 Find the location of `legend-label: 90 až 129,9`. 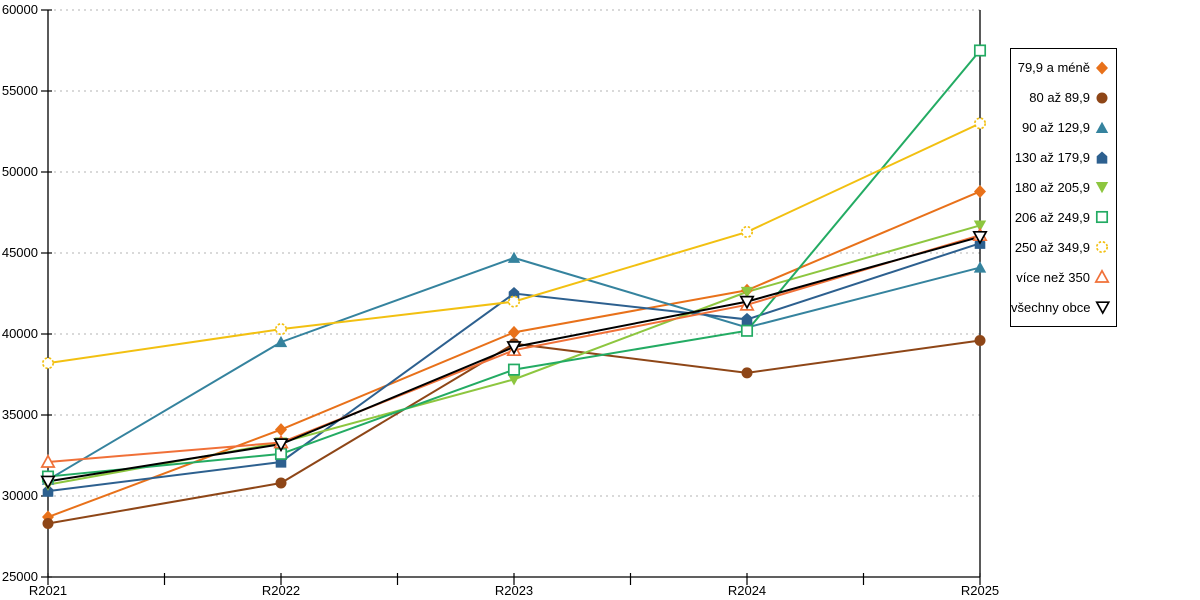

legend-label: 90 až 129,9 is located at coordinates (1056, 128).